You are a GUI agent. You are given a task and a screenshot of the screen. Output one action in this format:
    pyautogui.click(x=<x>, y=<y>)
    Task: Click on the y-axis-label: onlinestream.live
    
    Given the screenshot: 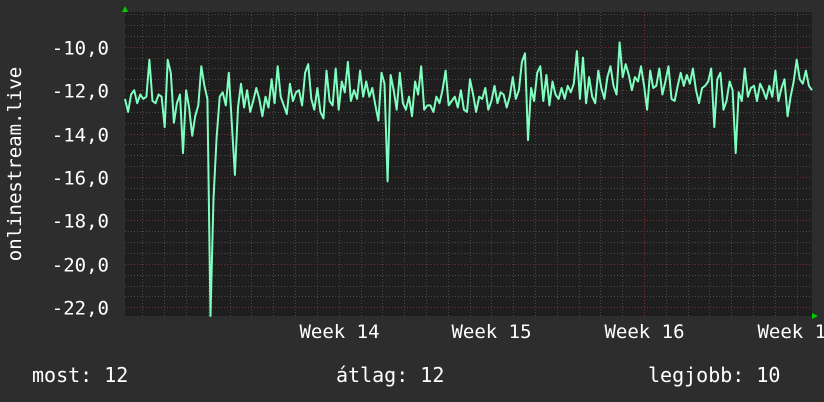 What is the action you would take?
    pyautogui.click(x=15, y=164)
    